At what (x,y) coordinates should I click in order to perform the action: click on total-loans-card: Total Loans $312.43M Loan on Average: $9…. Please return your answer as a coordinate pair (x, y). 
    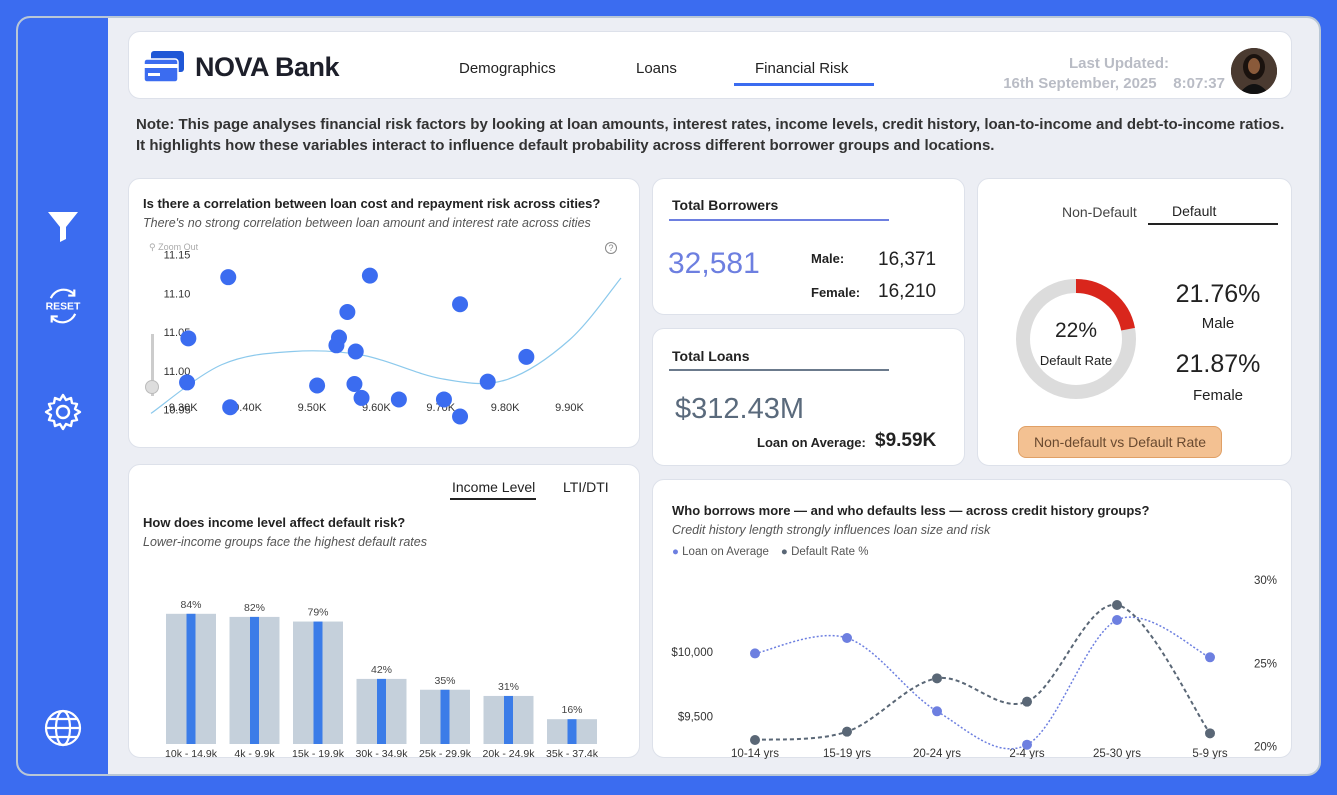
    Looking at the image, I should click on (808, 397).